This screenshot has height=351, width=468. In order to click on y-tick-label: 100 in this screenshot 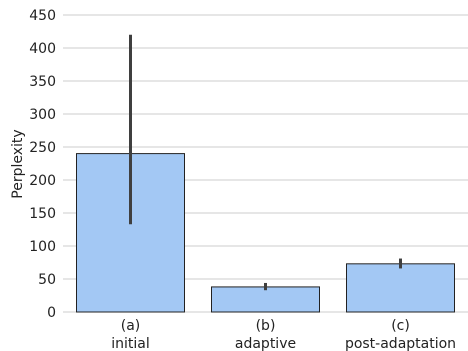, I will do `click(42, 247)`.